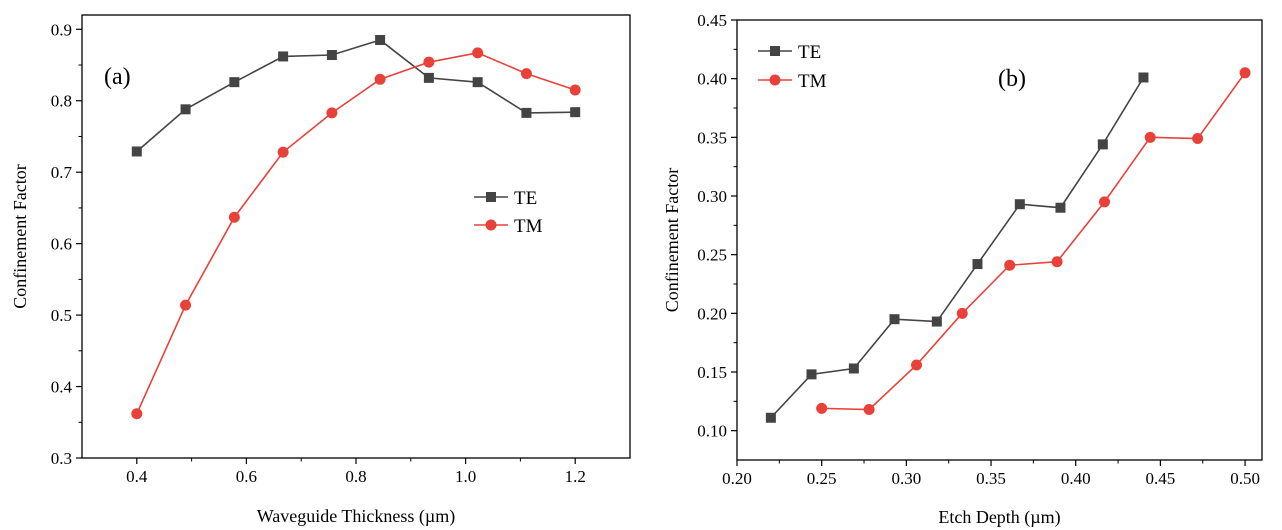 Image resolution: width=1282 pixels, height=530 pixels. Describe the element at coordinates (356, 96) in the screenshot. I see `series-line-te` at that location.